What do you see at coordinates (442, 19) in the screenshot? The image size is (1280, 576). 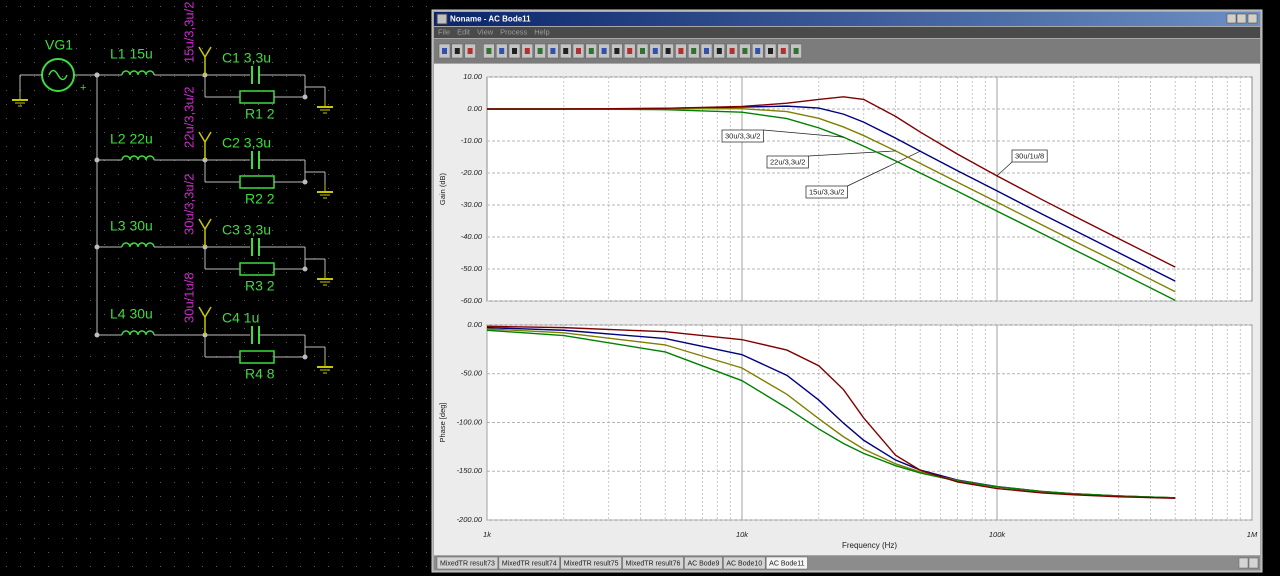 I see `window-icon` at bounding box center [442, 19].